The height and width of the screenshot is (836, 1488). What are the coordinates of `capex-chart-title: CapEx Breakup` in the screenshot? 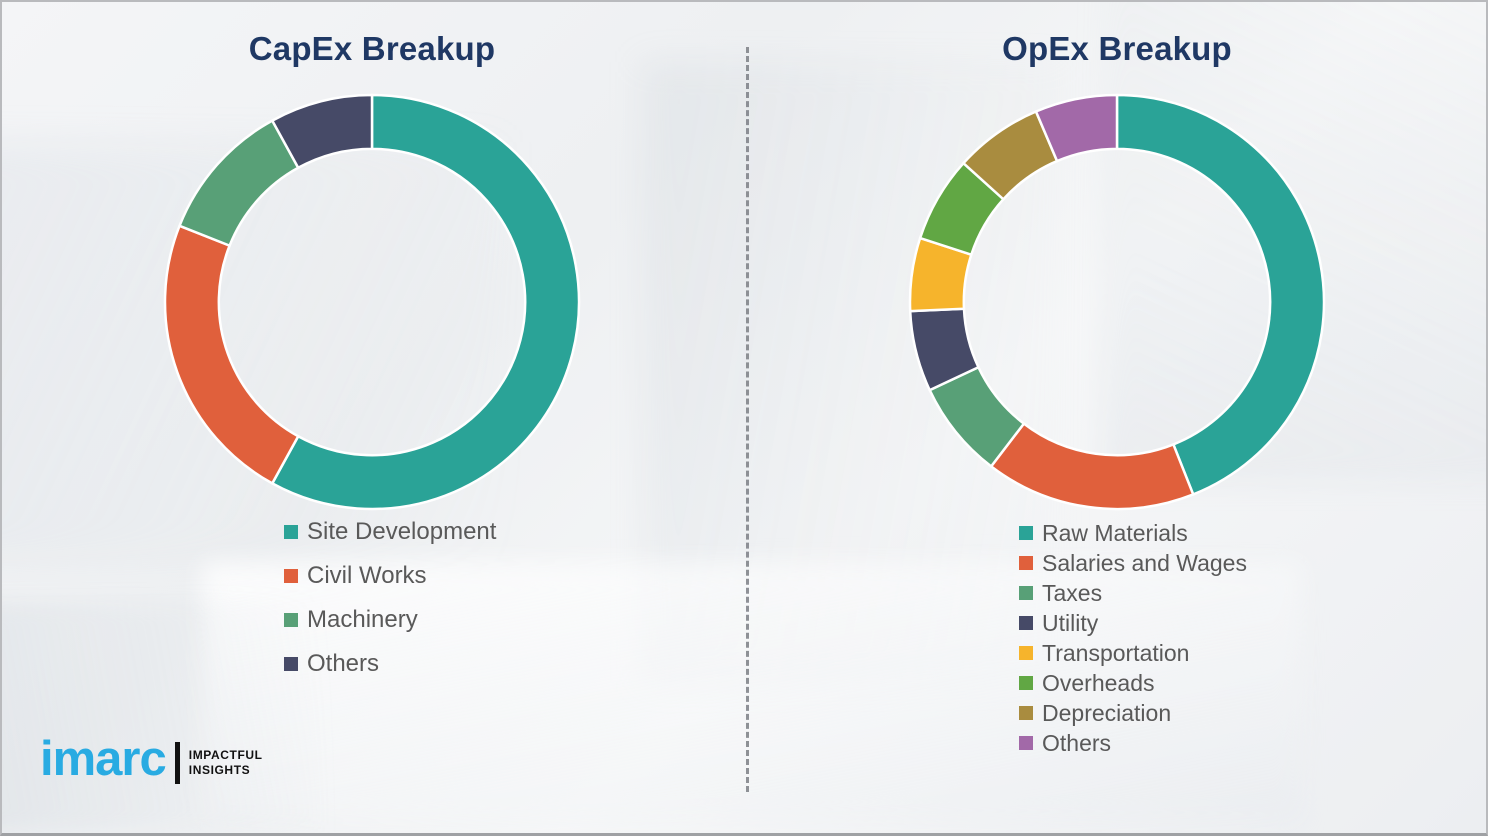 It's located at (372, 48).